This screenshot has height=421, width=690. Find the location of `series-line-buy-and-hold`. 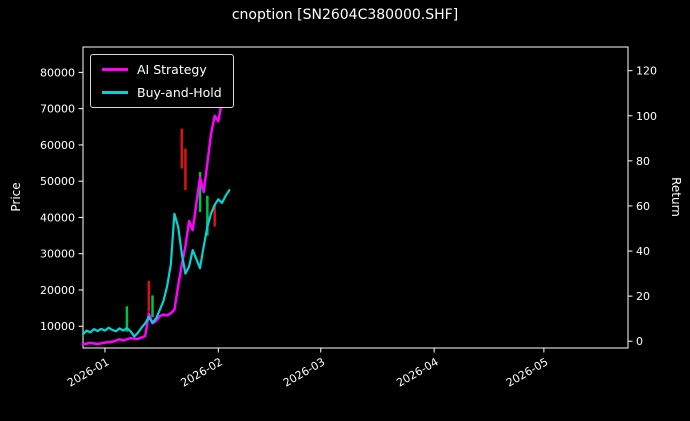

series-line-buy-and-hold is located at coordinates (156, 263).